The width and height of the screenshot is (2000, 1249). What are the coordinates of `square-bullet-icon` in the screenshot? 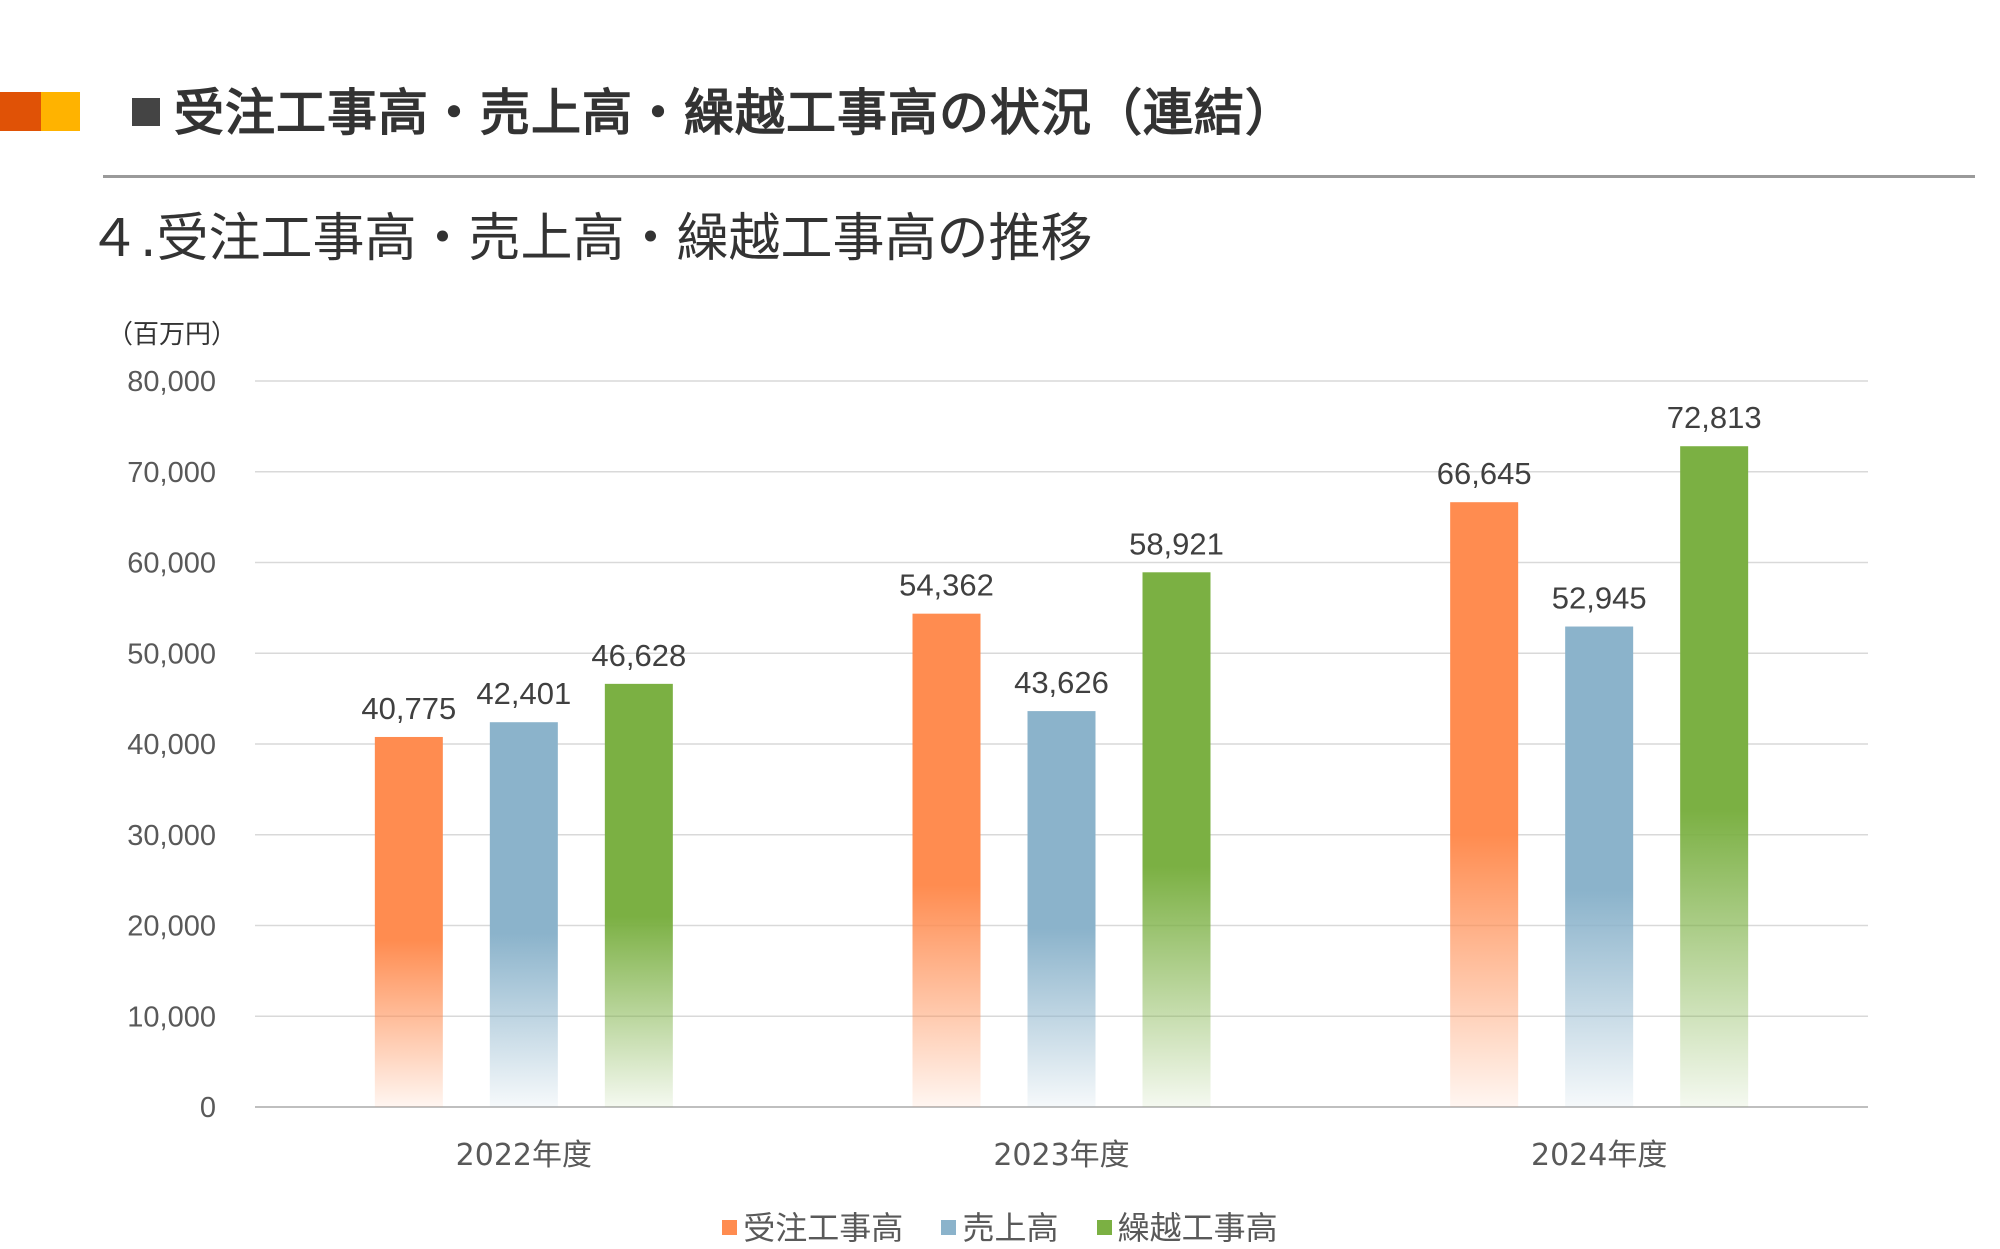 It's located at (146, 112).